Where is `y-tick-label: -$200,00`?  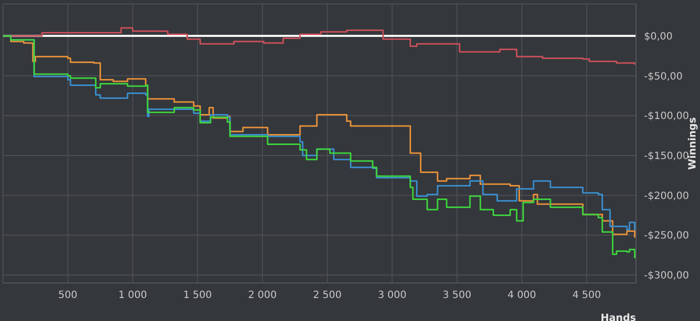 y-tick-label: -$200,00 is located at coordinates (666, 196).